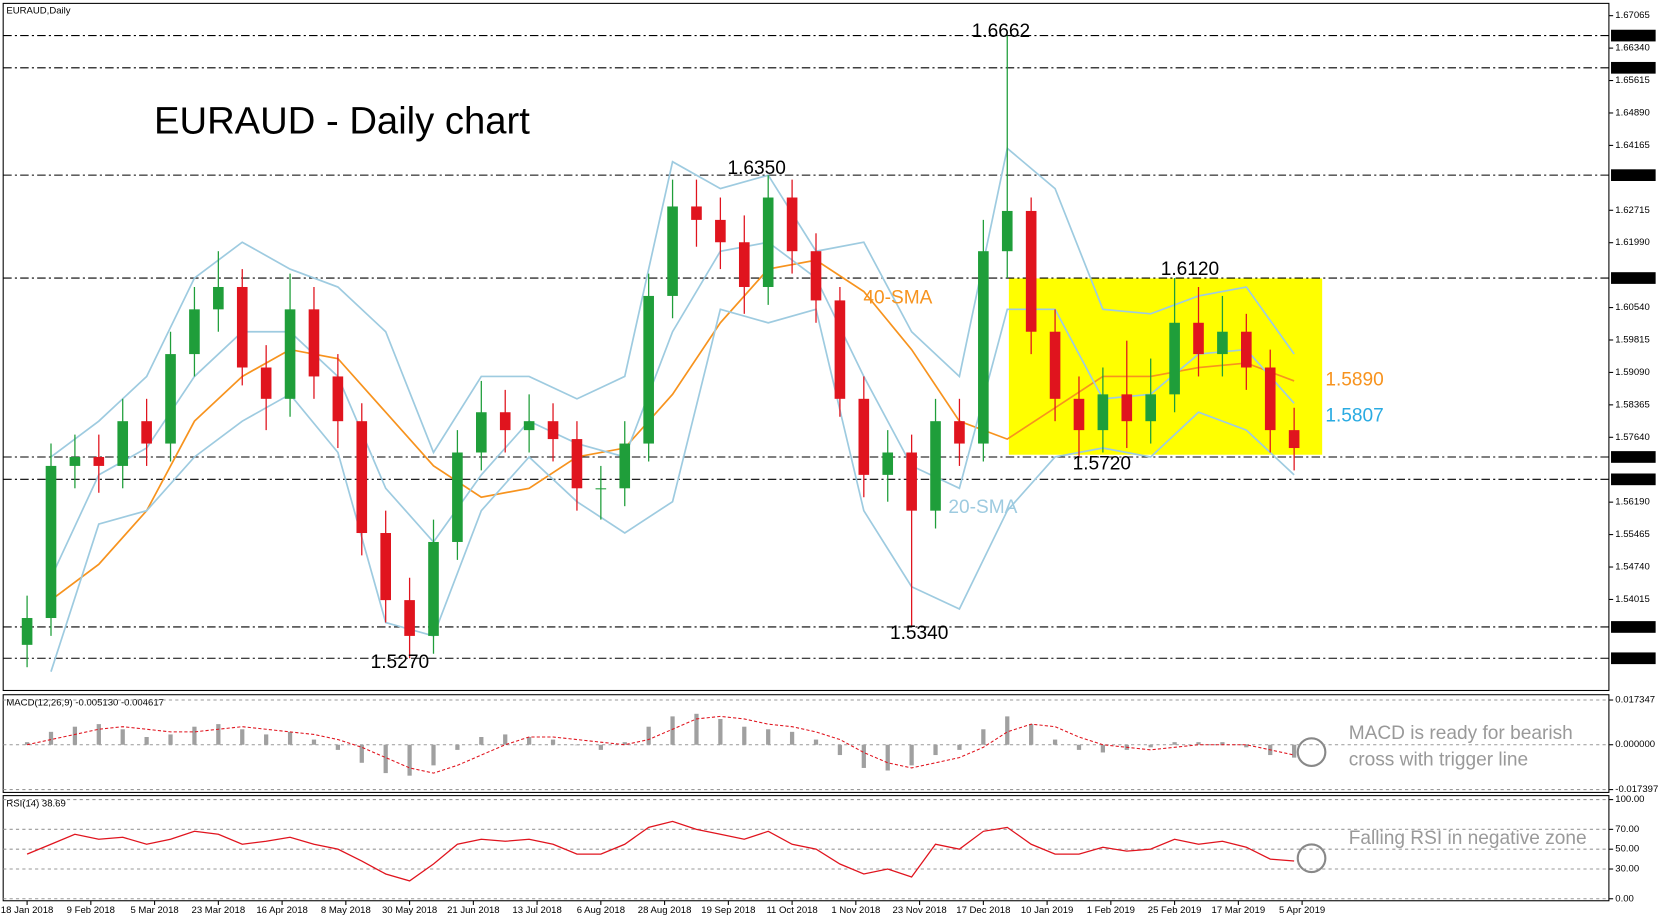 This screenshot has height=919, width=1662. What do you see at coordinates (897, 298) in the screenshot?
I see `sma-label: 40-SMA` at bounding box center [897, 298].